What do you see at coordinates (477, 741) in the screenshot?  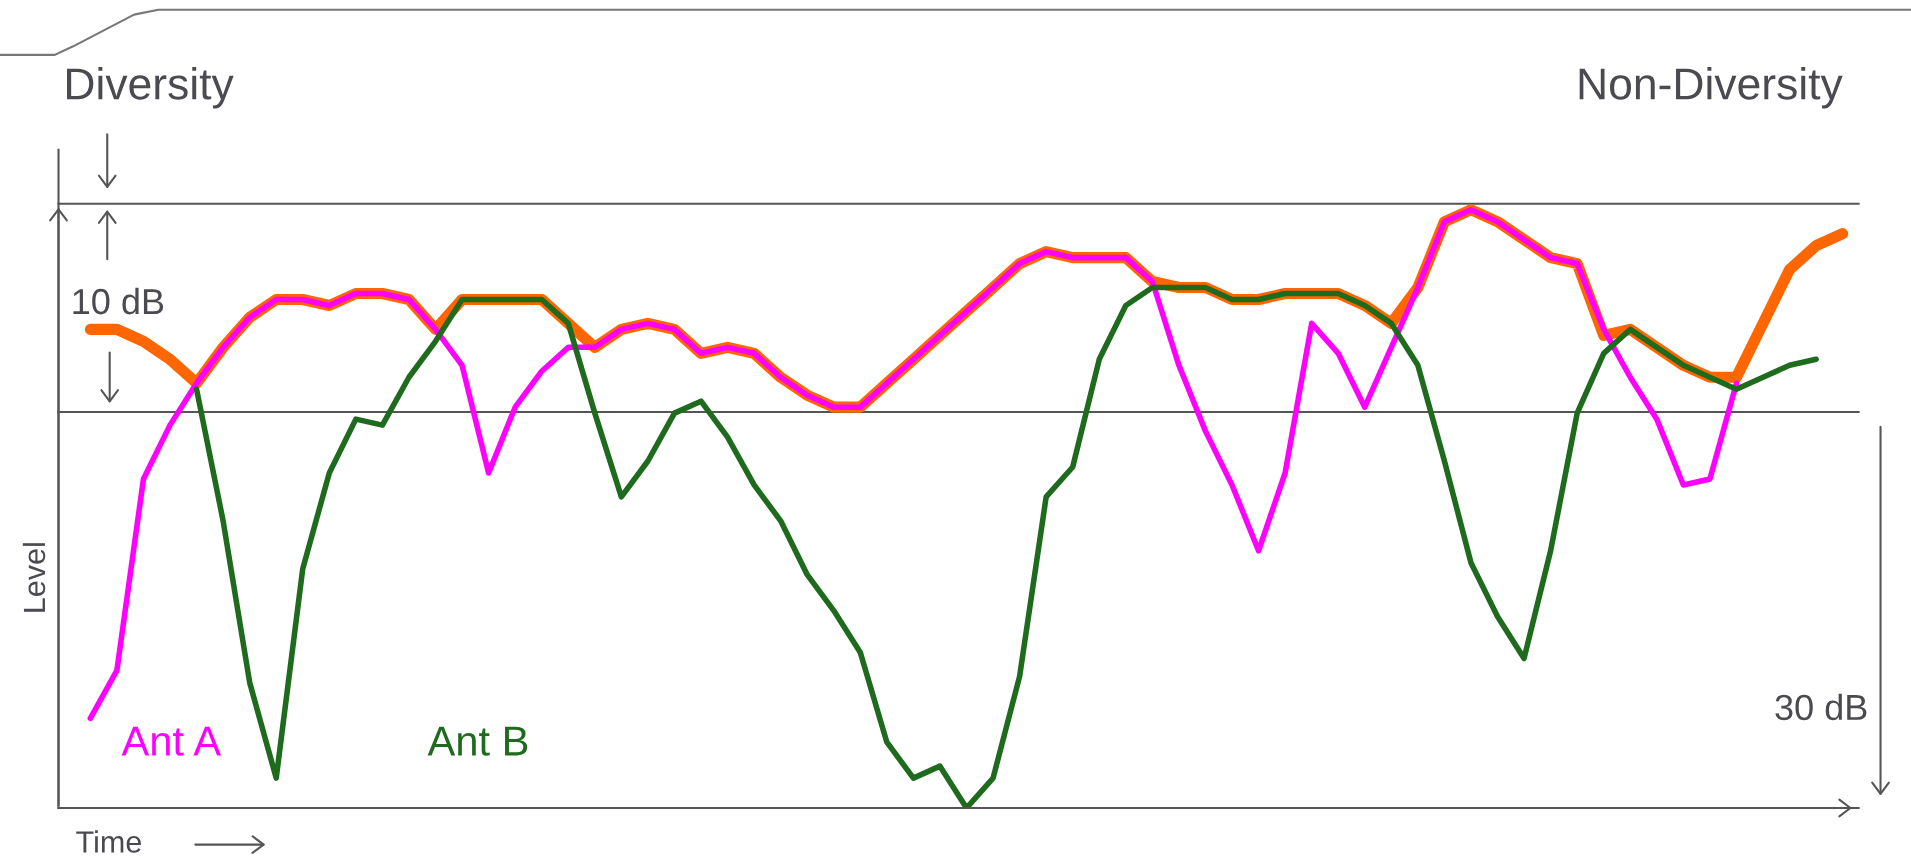 I see `text: Ant B` at bounding box center [477, 741].